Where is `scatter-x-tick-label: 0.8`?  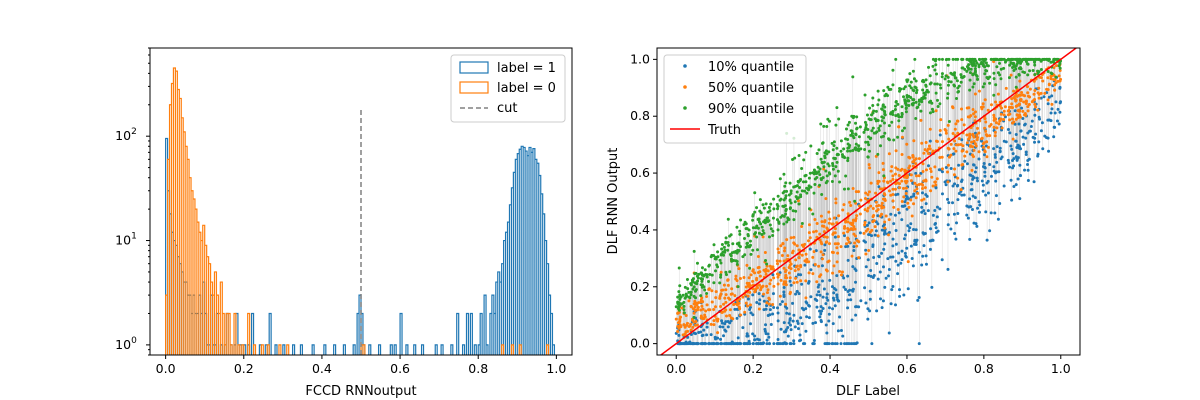 scatter-x-tick-label: 0.8 is located at coordinates (984, 368).